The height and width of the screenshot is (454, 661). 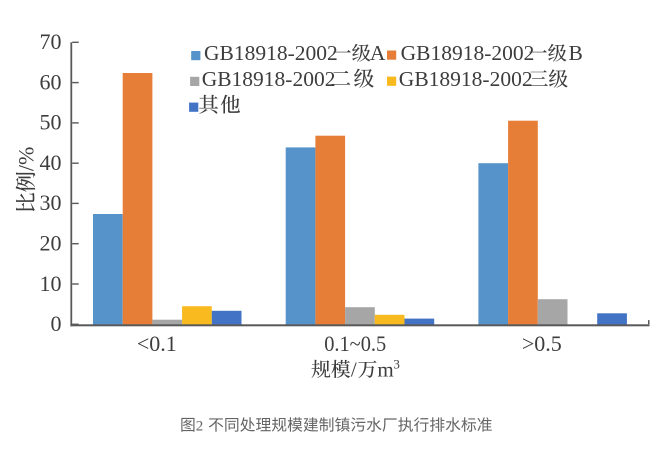 What do you see at coordinates (200, 427) in the screenshot?
I see `svg-text: 2` at bounding box center [200, 427].